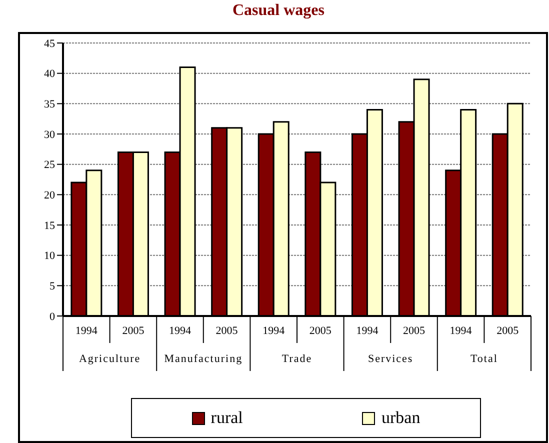 This screenshot has width=549, height=443. I want to click on y-tick-label: 20, so click(50, 196).